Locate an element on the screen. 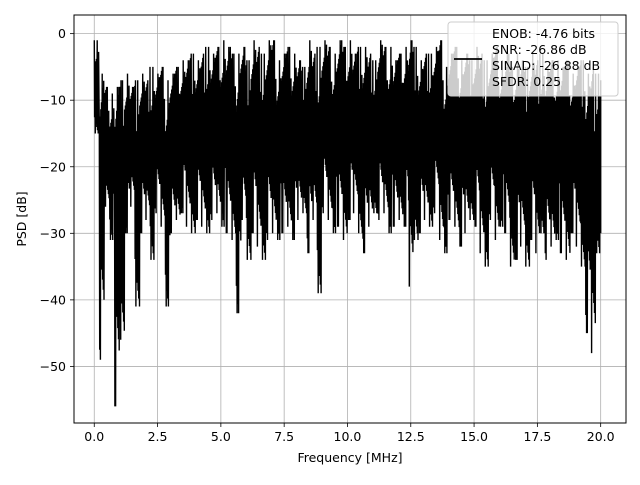 The width and height of the screenshot is (640, 485). y-tick-label: −40 is located at coordinates (53, 299).